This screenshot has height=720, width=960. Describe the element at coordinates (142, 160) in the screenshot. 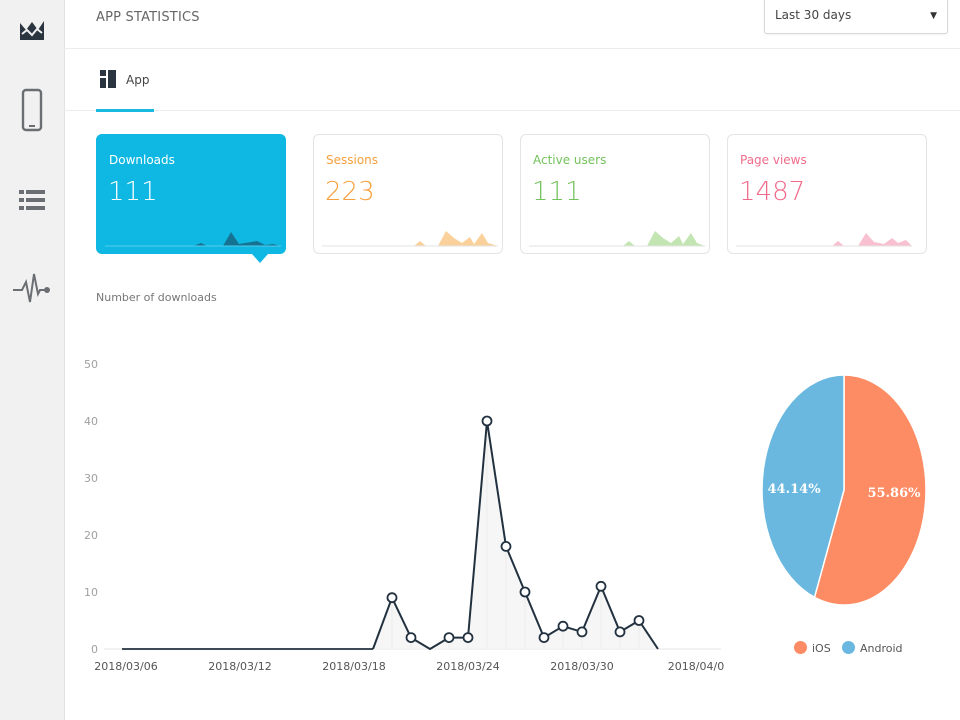

I see `stat-card-label: Downloads` at that location.